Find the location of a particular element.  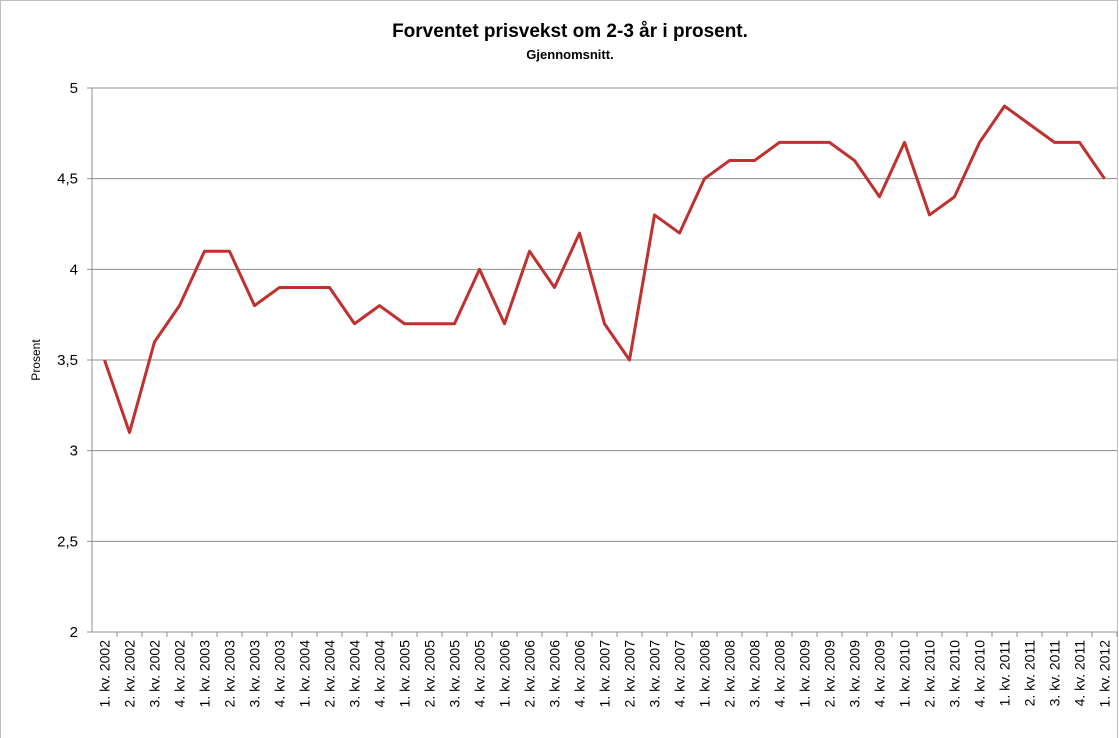

x-tick-label: 3. kv. 2009 is located at coordinates (855, 674).